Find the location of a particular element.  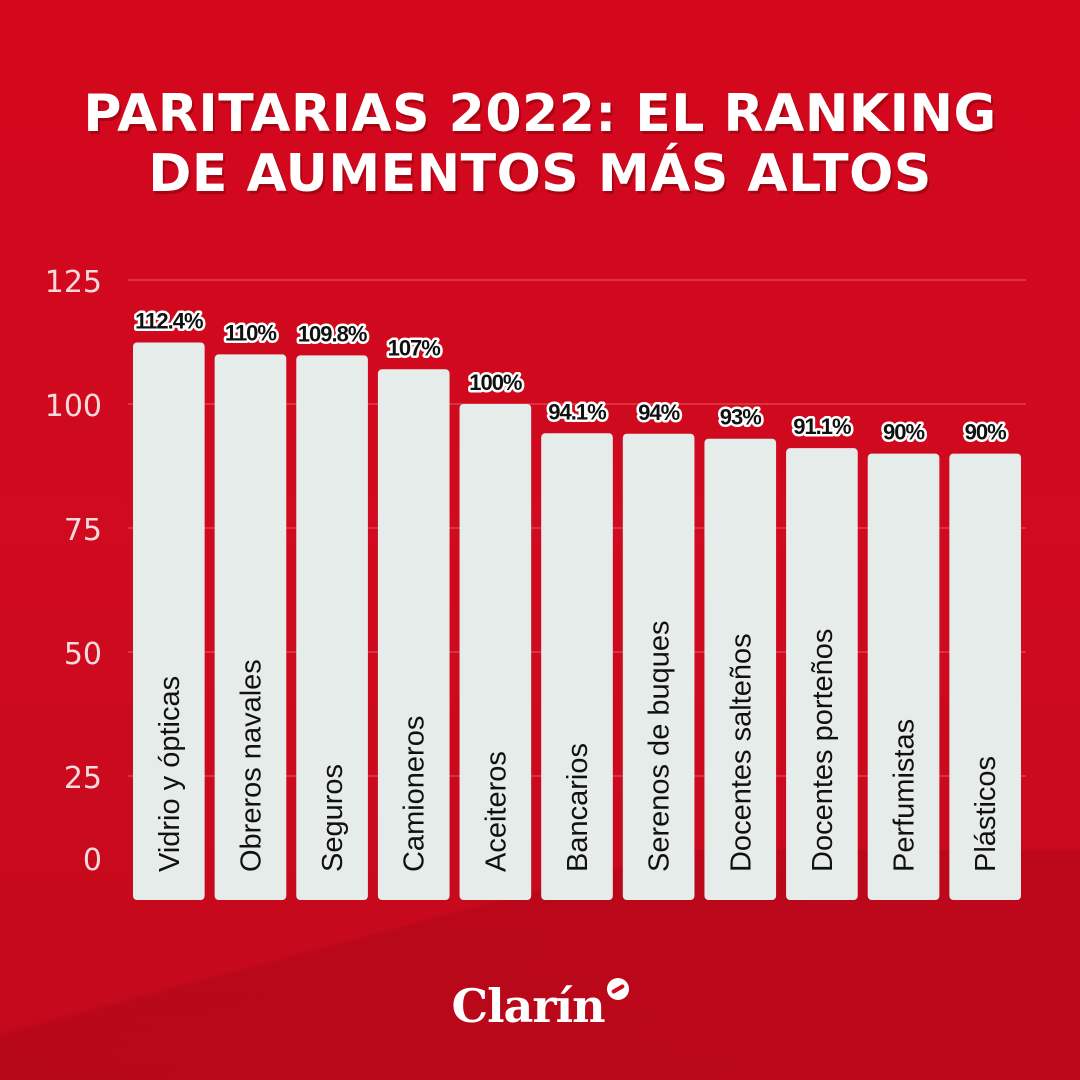

data-label: 107% is located at coordinates (414, 347).